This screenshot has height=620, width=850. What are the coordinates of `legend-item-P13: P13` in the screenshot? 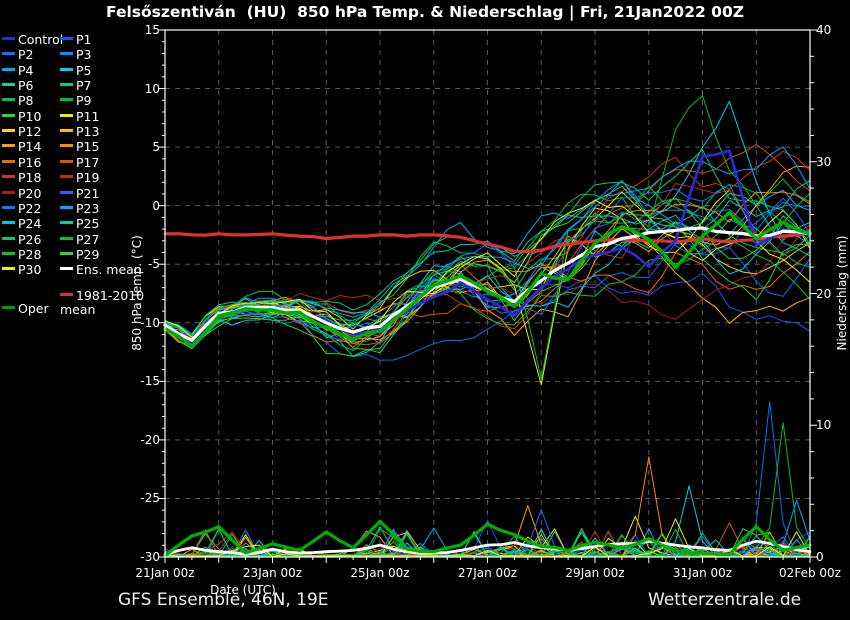 It's located at (80, 131).